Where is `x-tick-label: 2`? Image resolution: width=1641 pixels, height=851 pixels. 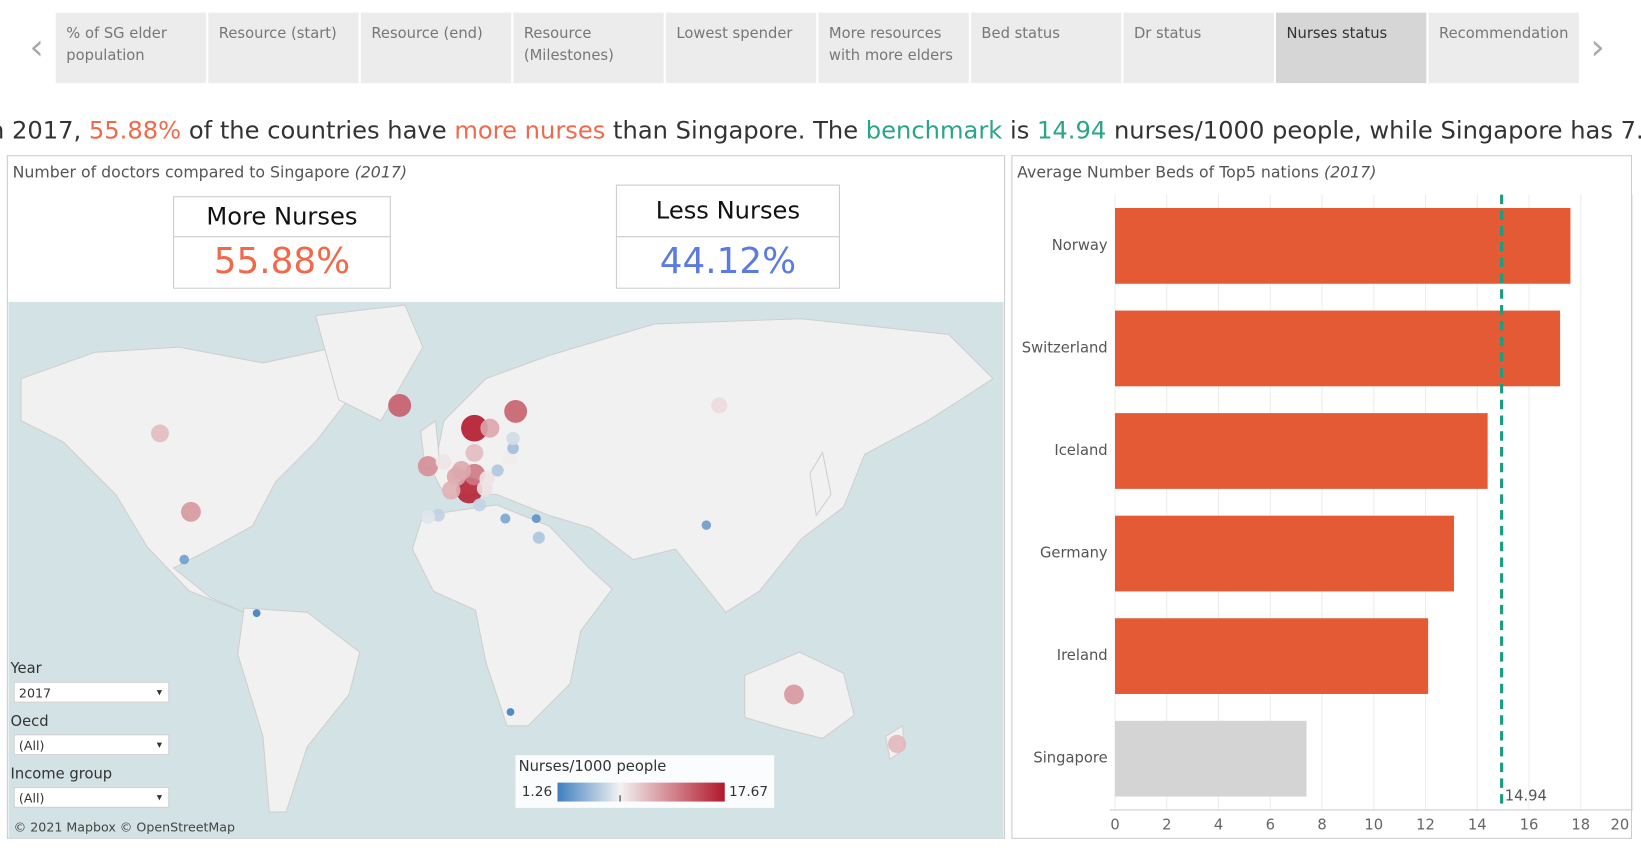 x-tick-label: 2 is located at coordinates (1166, 825).